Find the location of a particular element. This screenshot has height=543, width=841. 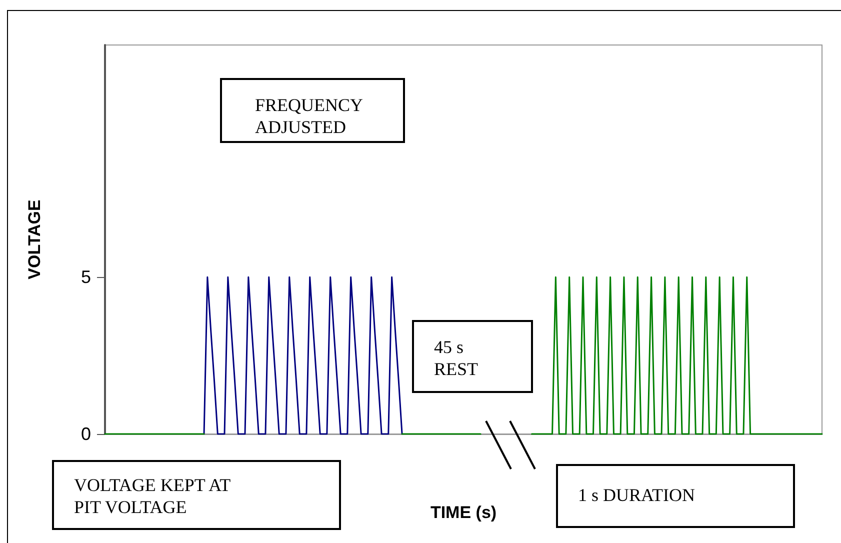

note-box: 45 s REST is located at coordinates (472, 356).